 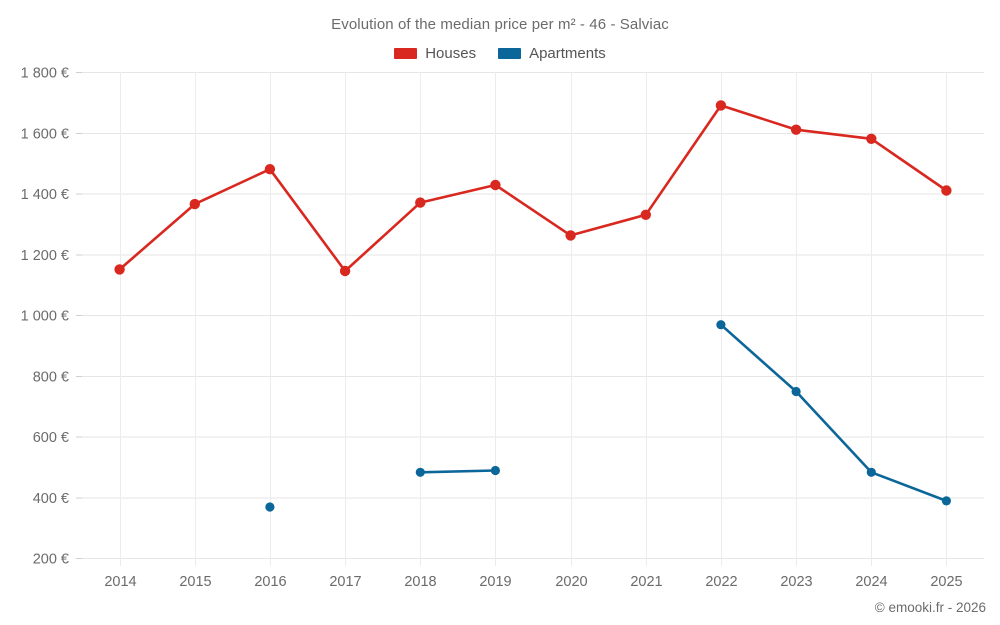 I want to click on x-axis-tick-label: 2016, so click(x=270, y=582).